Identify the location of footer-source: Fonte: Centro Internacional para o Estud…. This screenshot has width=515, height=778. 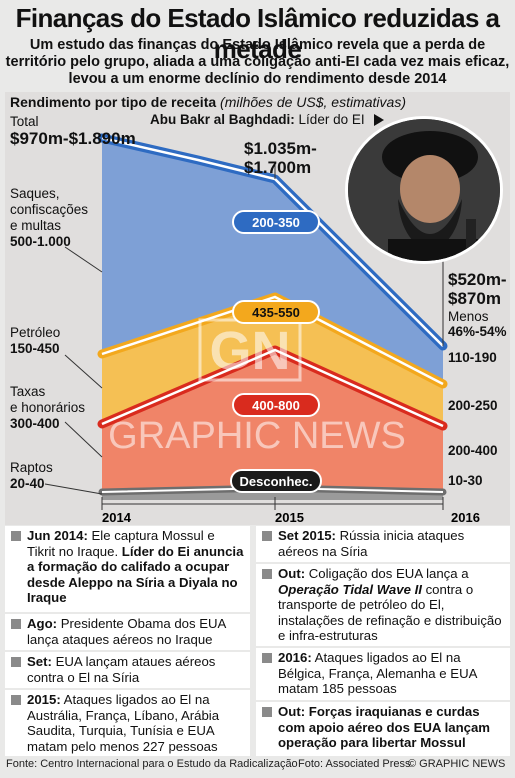
(152, 764).